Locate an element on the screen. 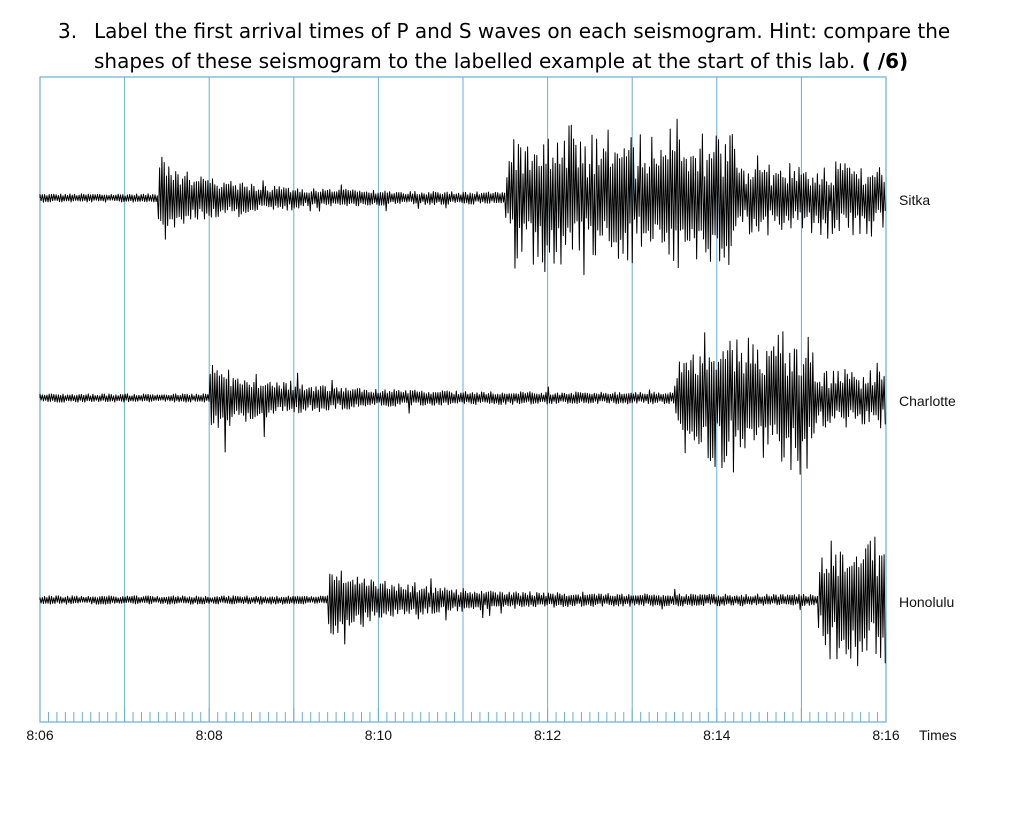 Image resolution: width=1030 pixels, height=825 pixels. x-tick-label: 8:16 is located at coordinates (885, 735).